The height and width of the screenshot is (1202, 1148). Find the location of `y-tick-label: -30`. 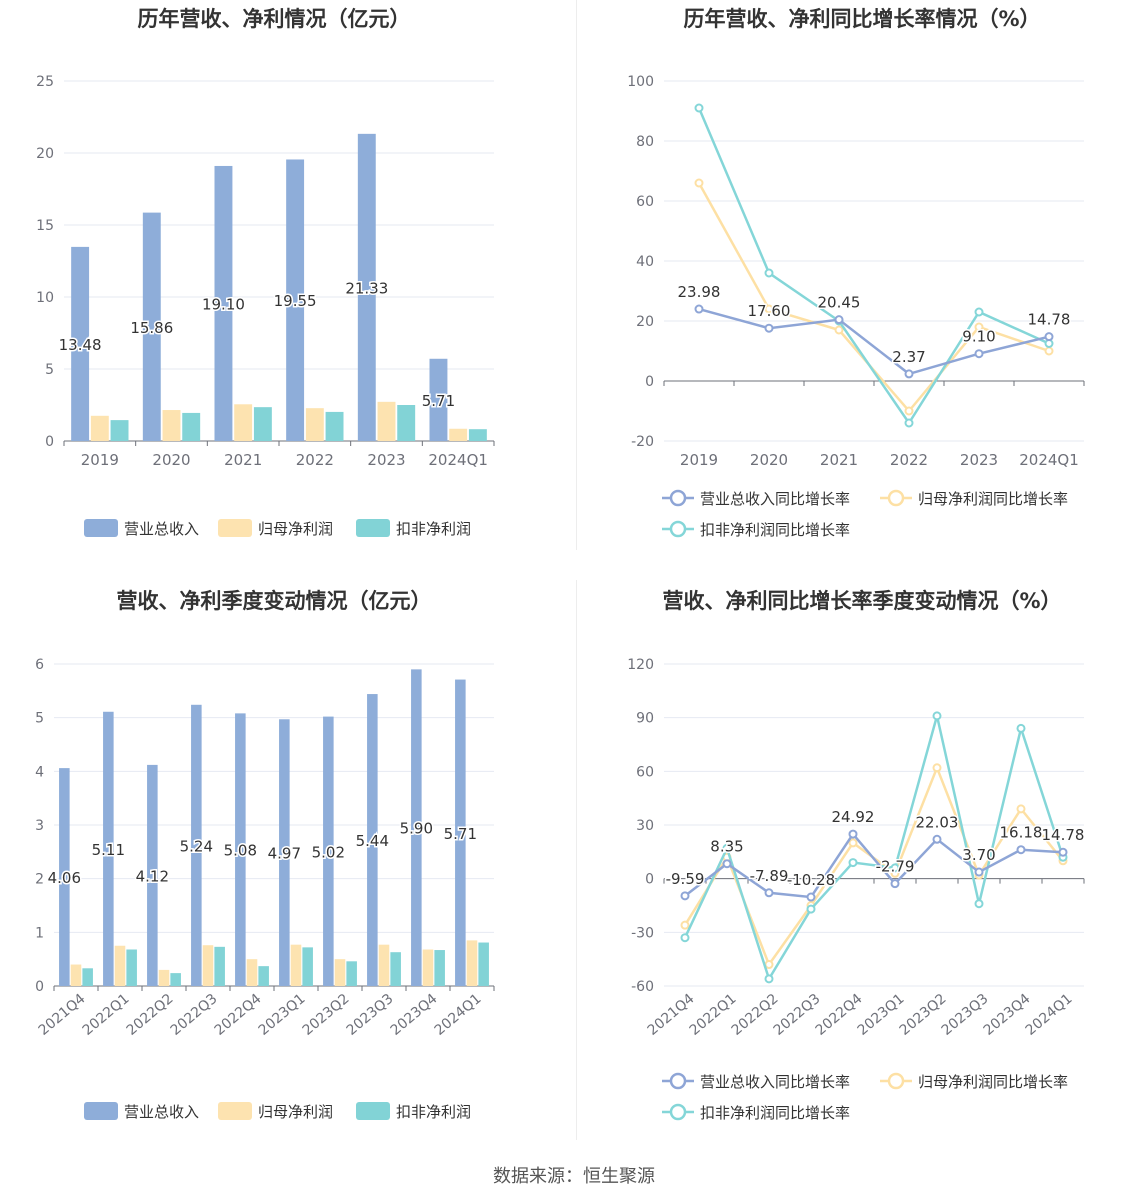

y-tick-label: -30 is located at coordinates (642, 933).